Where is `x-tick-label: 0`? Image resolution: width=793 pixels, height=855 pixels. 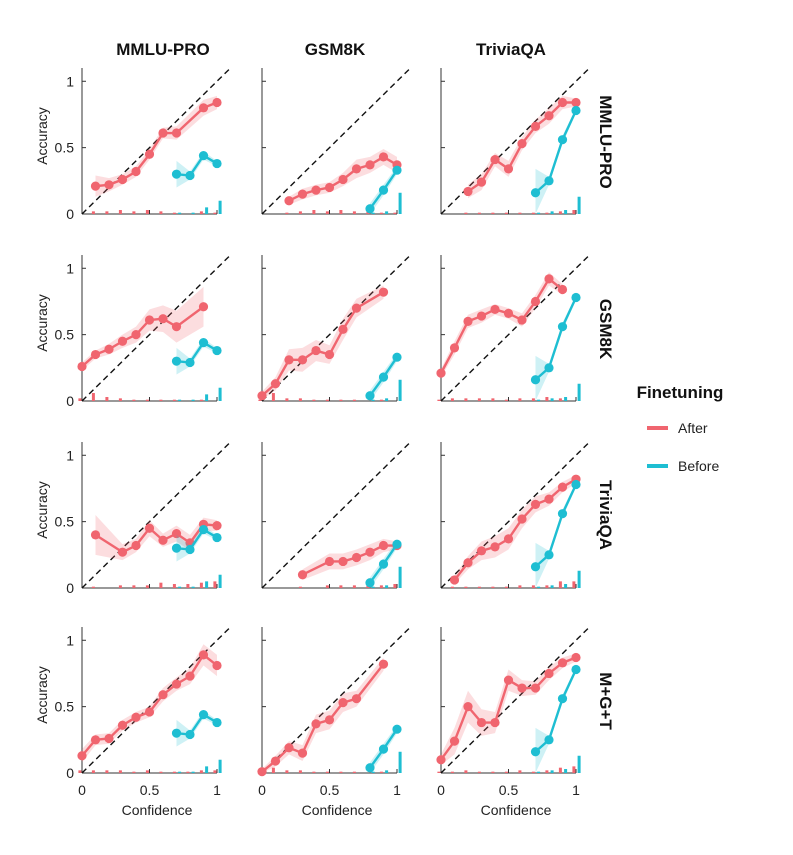
x-tick-label: 0 is located at coordinates (262, 790).